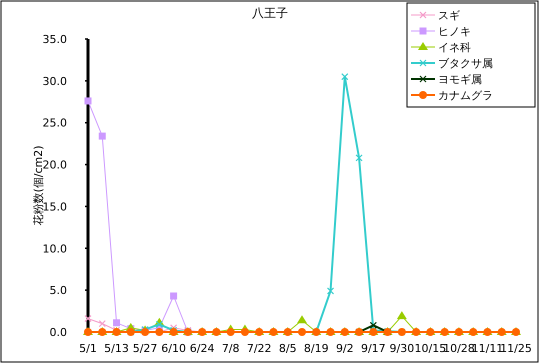  Describe the element at coordinates (465, 95) in the screenshot. I see `legend-label: カナムグラ` at that location.